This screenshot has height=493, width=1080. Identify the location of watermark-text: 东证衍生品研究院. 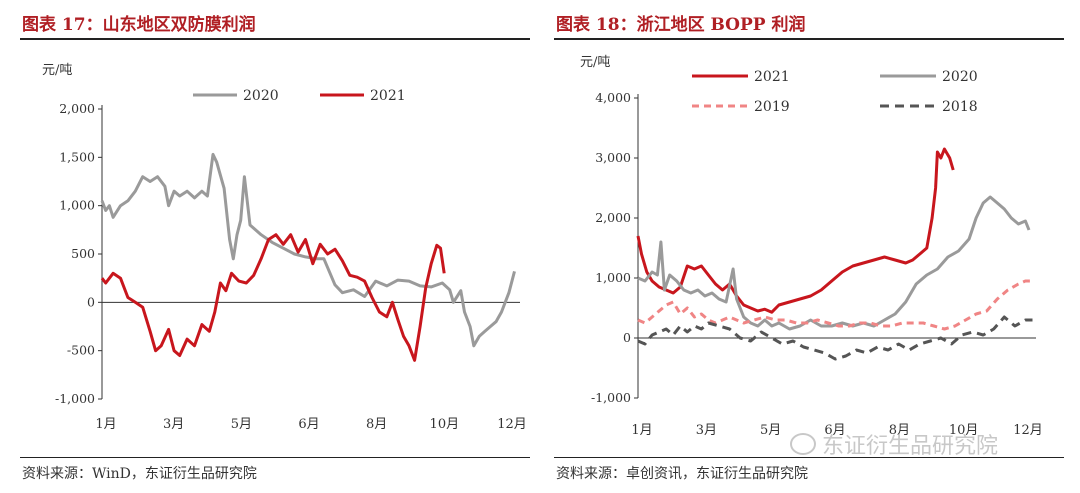
(910, 446).